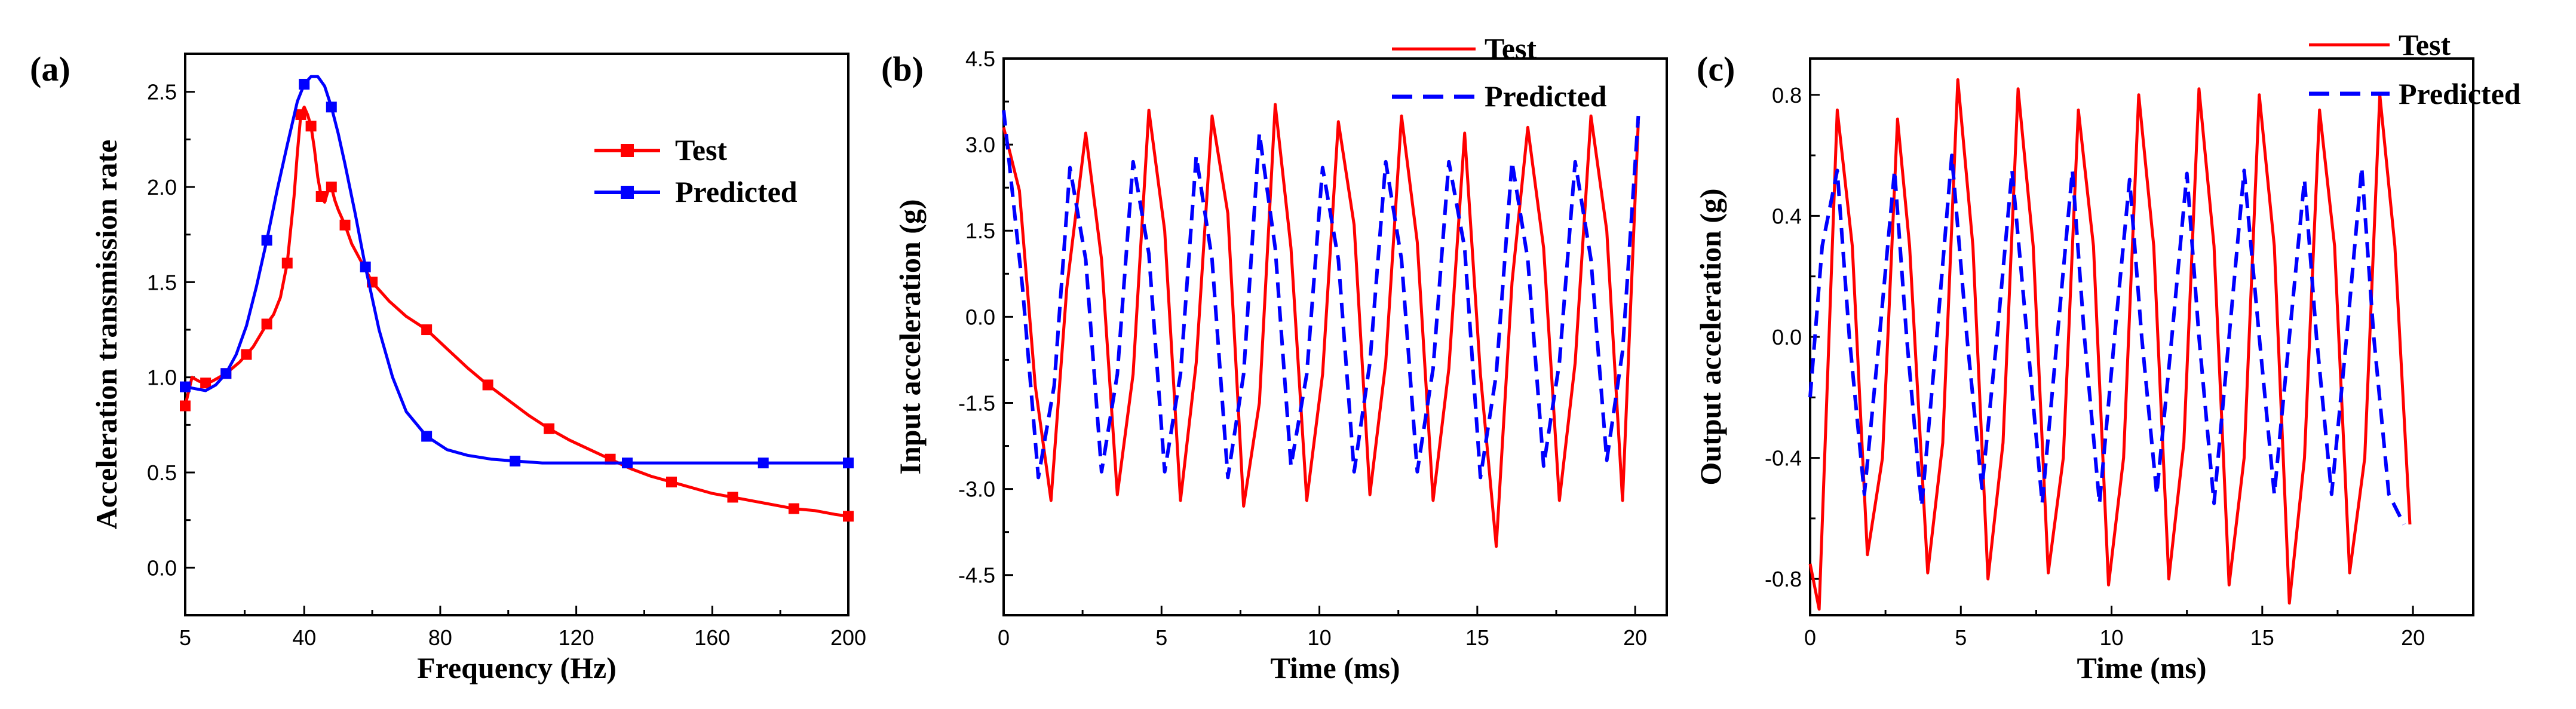  I want to click on panel-c-y-tick-label: 0.0, so click(1787, 337).